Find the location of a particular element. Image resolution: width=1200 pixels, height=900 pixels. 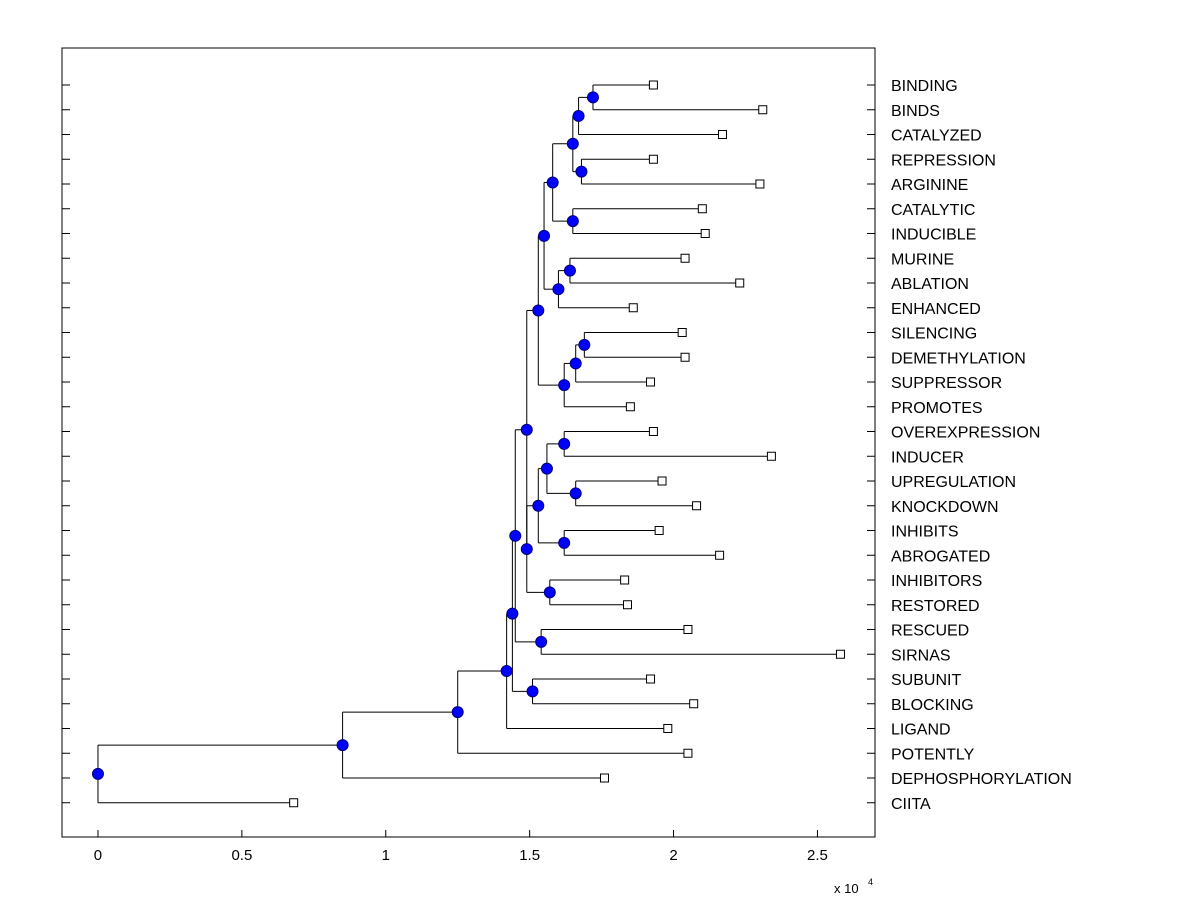

x-tick-label: 0.5 is located at coordinates (241, 855).